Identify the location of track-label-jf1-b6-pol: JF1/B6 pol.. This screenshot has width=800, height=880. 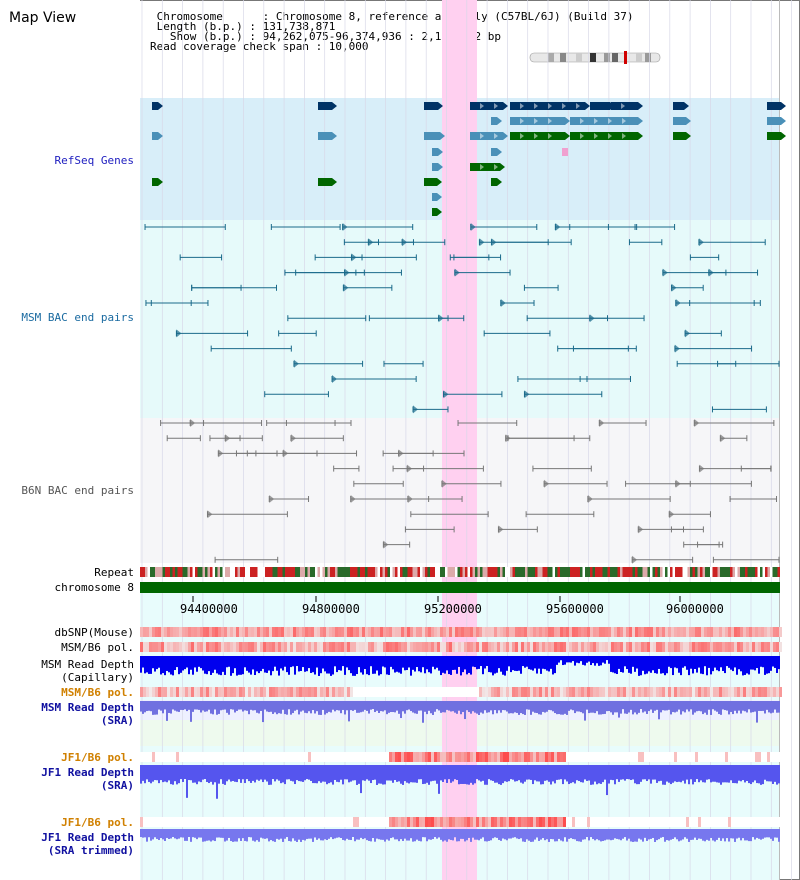
(97, 757).